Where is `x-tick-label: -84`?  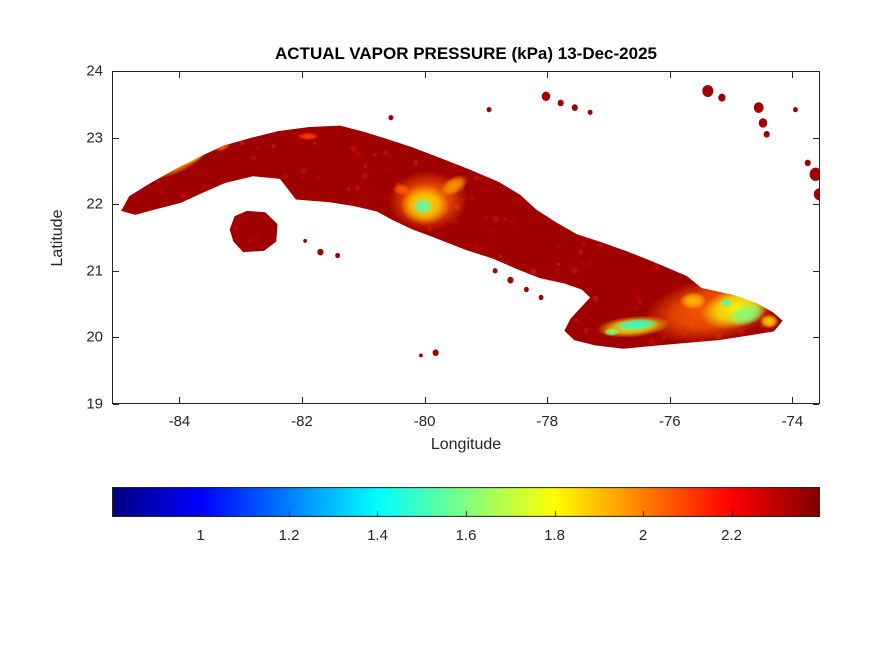
x-tick-label: -84 is located at coordinates (179, 421).